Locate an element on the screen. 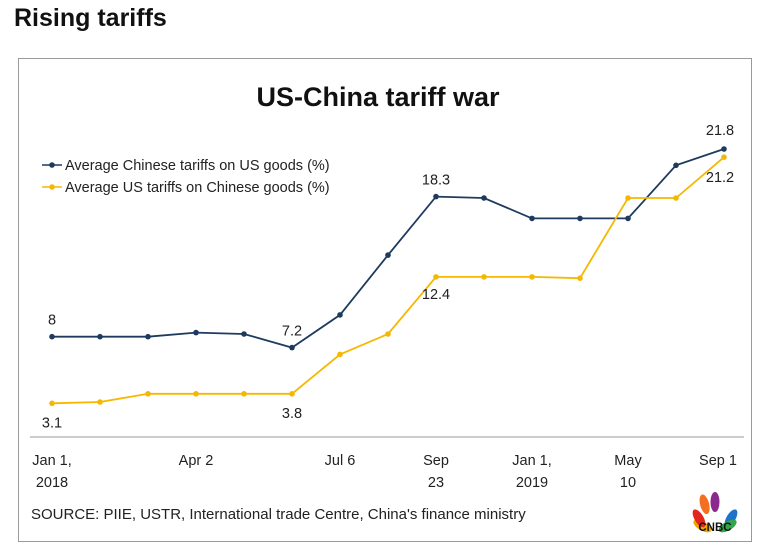 Image resolution: width=772 pixels, height=552 pixels. legend-marker-chinese is located at coordinates (52, 165).